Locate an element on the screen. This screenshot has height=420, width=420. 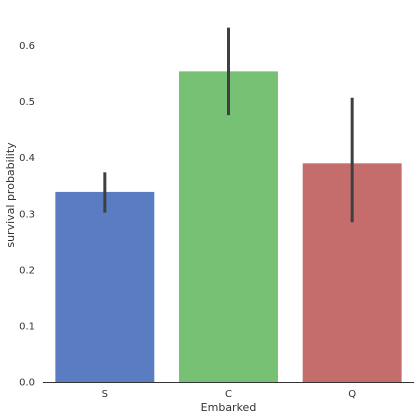
y-axis-label: survival probability is located at coordinates (10, 195).